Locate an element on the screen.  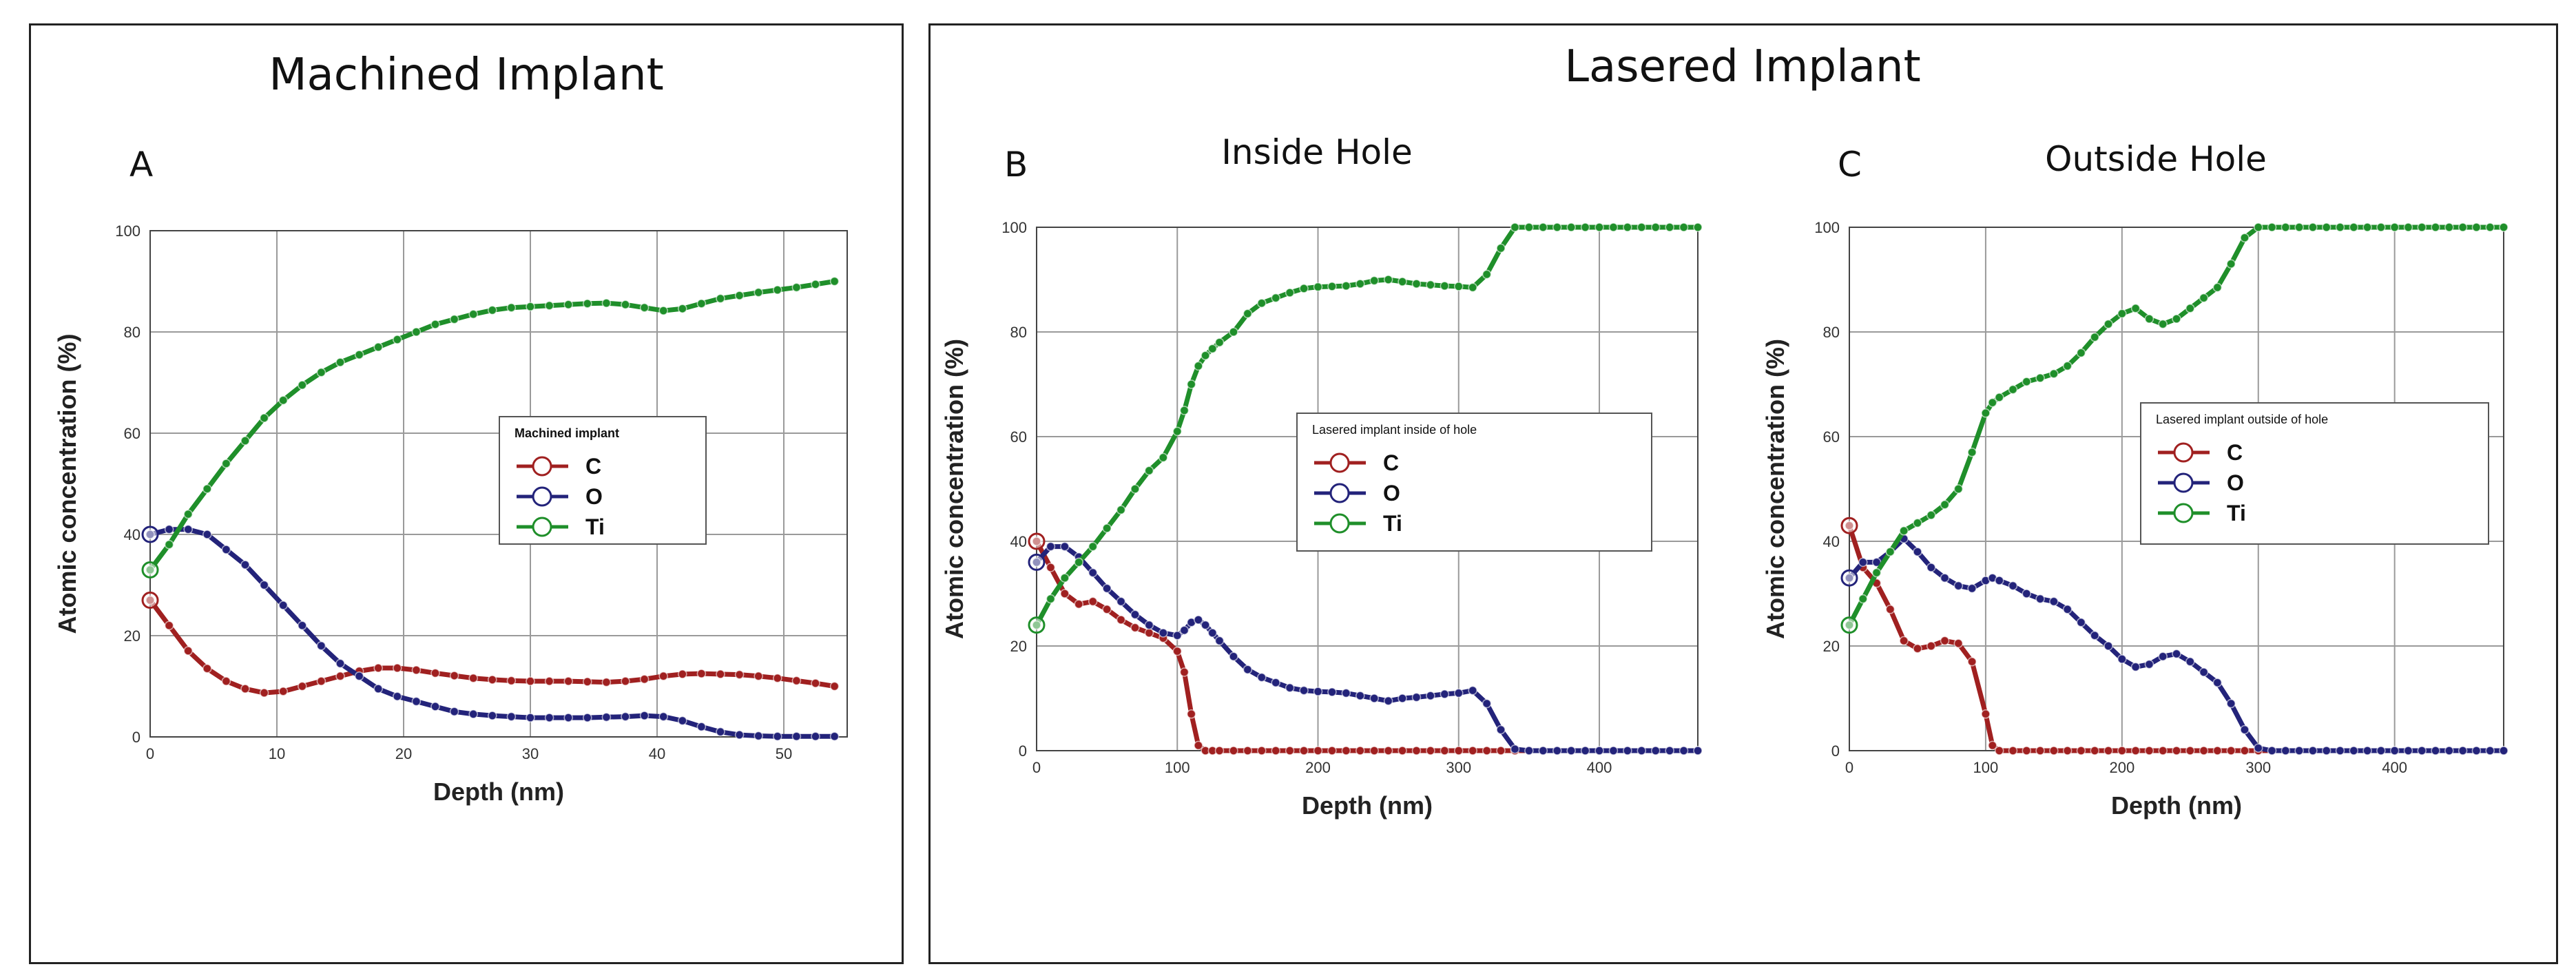
panel-c-letter: C is located at coordinates (1850, 165).